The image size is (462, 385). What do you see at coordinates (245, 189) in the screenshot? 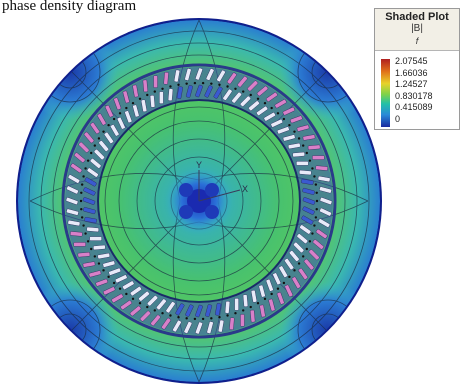
I see `x-axis-label: X` at bounding box center [245, 189].